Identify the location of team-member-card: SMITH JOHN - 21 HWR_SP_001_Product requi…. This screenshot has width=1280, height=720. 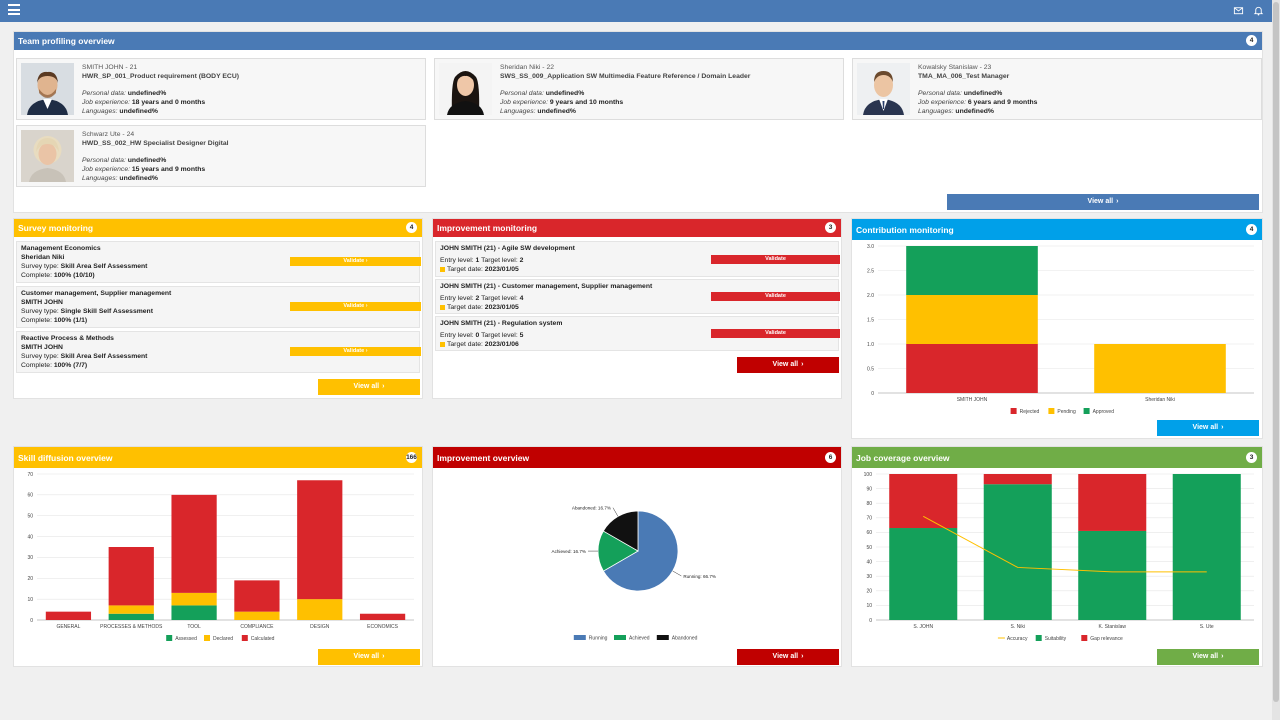
(221, 89).